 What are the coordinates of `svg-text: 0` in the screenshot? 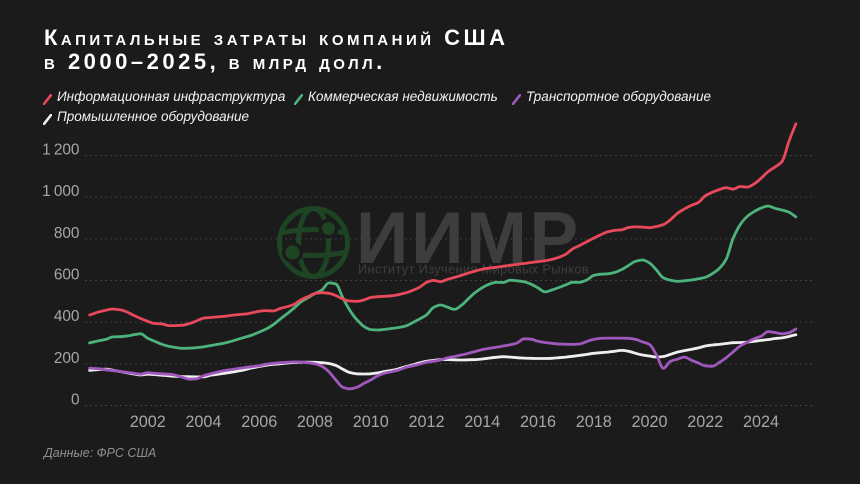 It's located at (75, 400).